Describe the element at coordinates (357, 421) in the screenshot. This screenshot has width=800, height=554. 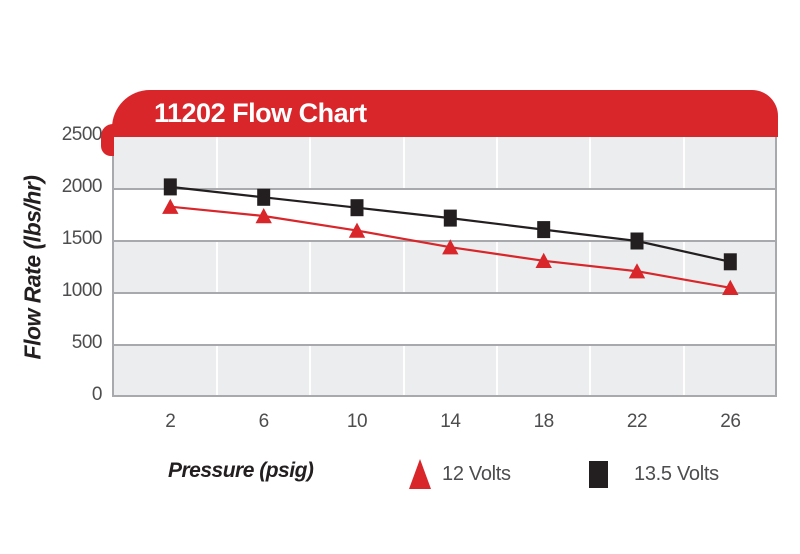
I see `x-tick-label: 10` at that location.